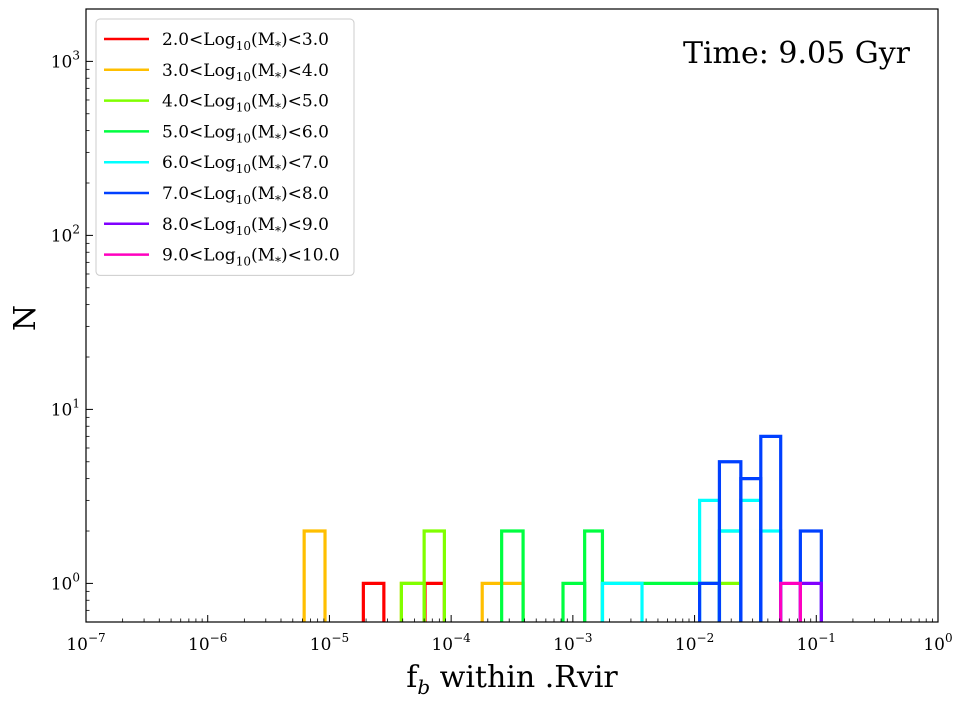 Image resolution: width=961 pixels, height=702 pixels. I want to click on y-tick-label: 10², so click(65, 234).